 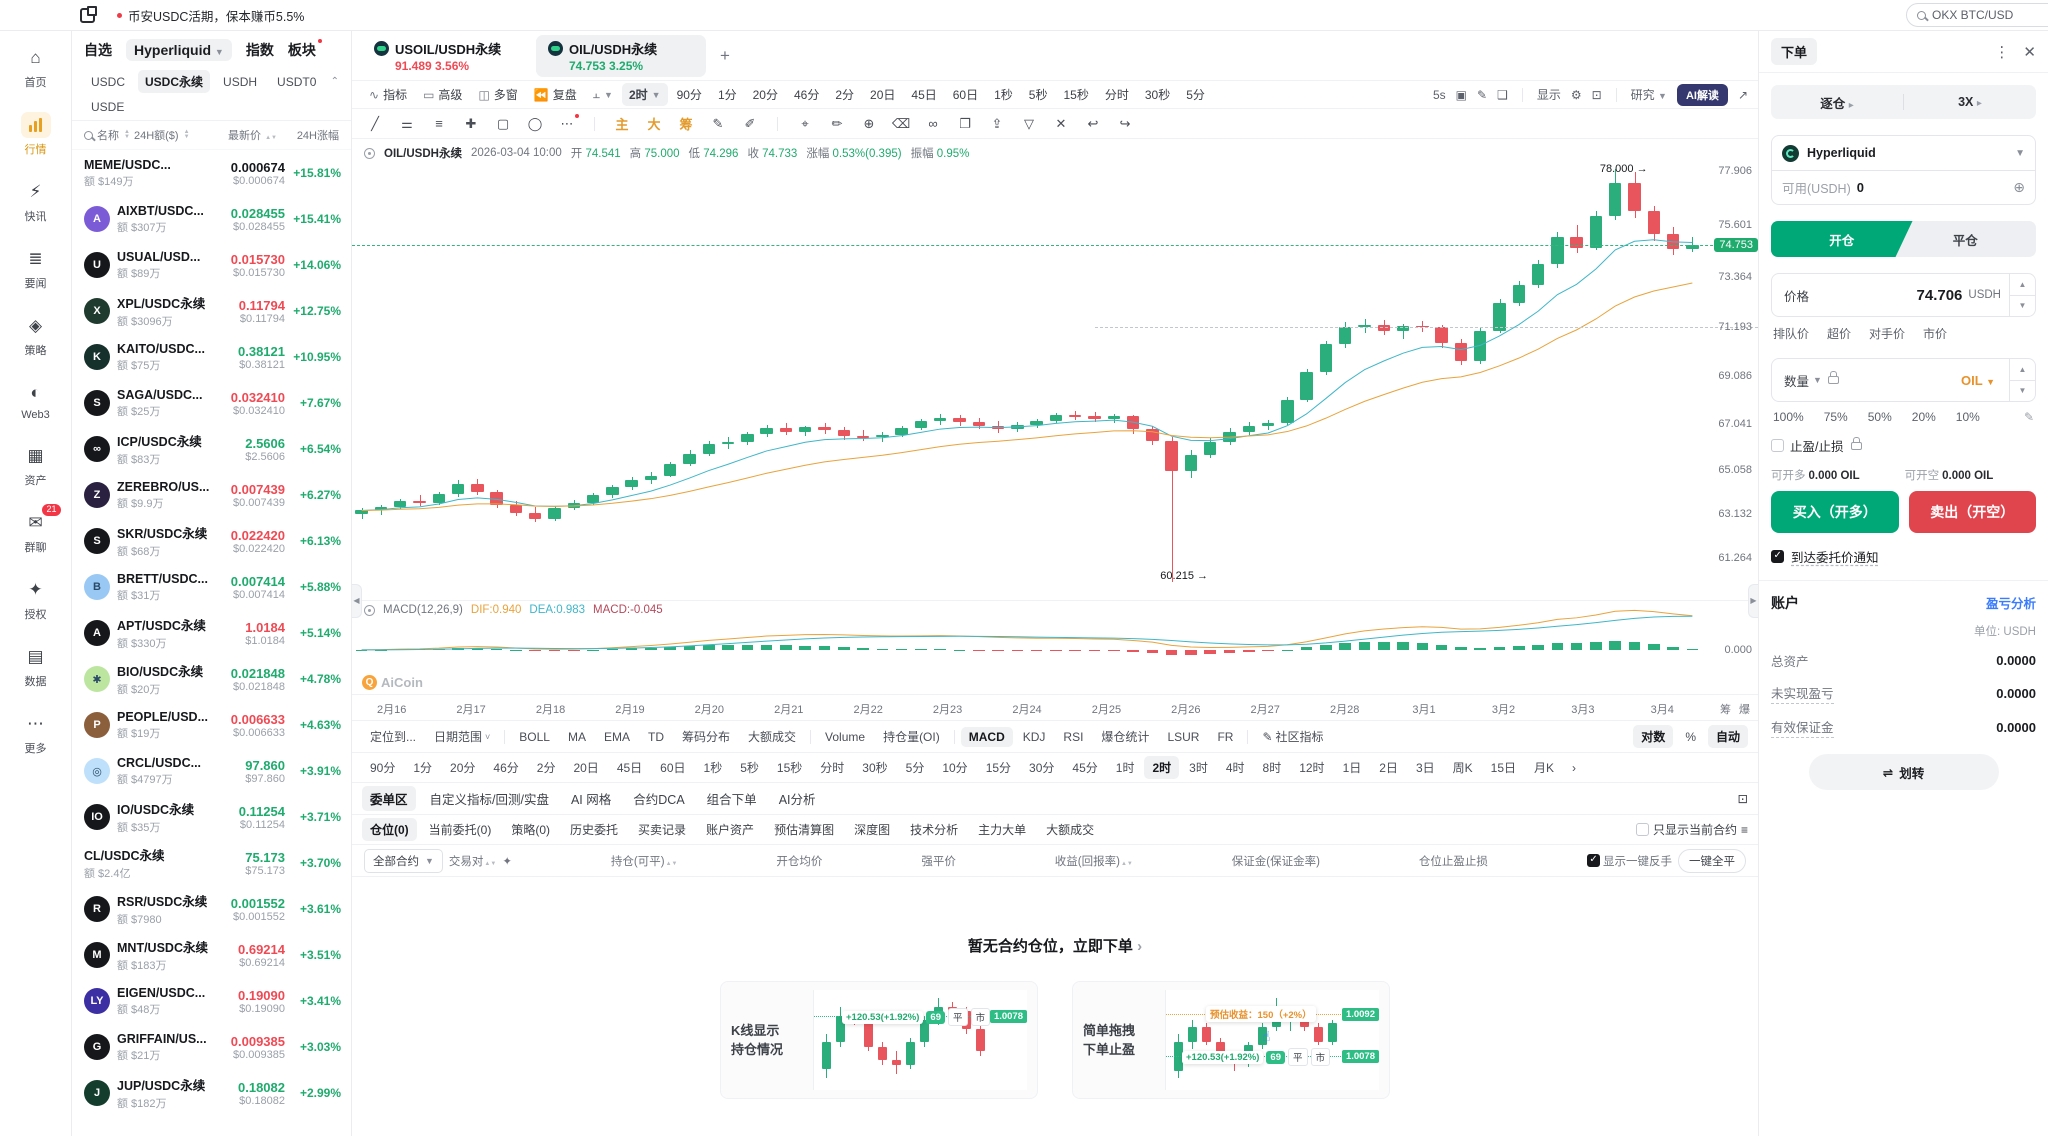 What do you see at coordinates (1076, 95) in the screenshot?
I see `period-15秒: 15秒` at bounding box center [1076, 95].